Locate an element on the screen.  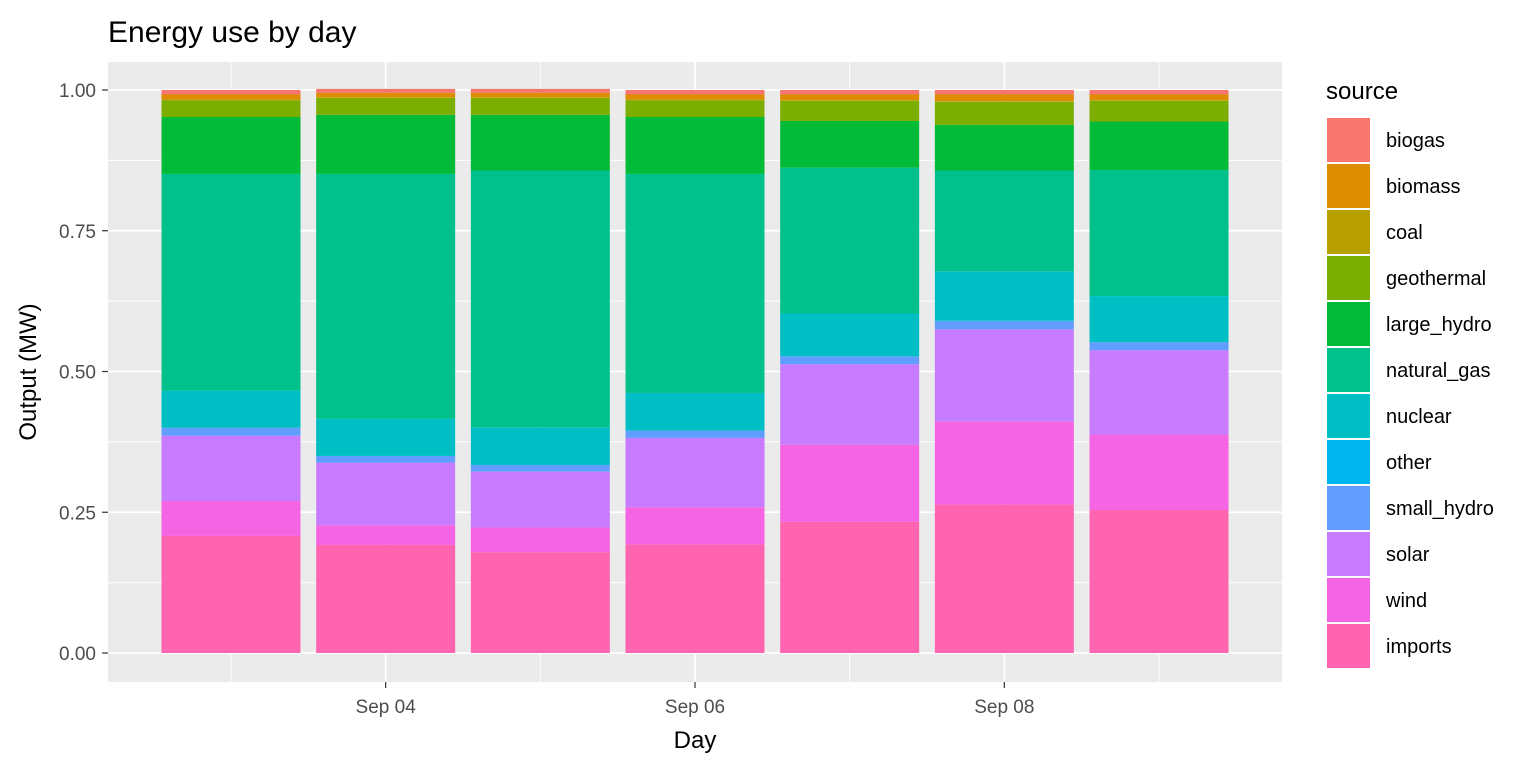
legend-key-other is located at coordinates (1348, 462).